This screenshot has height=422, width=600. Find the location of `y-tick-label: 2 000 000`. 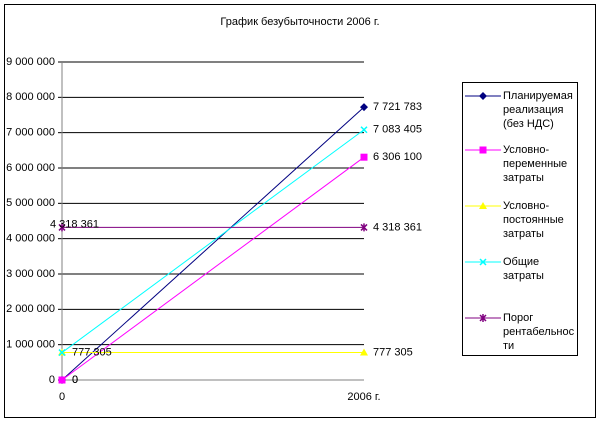

y-tick-label: 2 000 000 is located at coordinates (30, 309).